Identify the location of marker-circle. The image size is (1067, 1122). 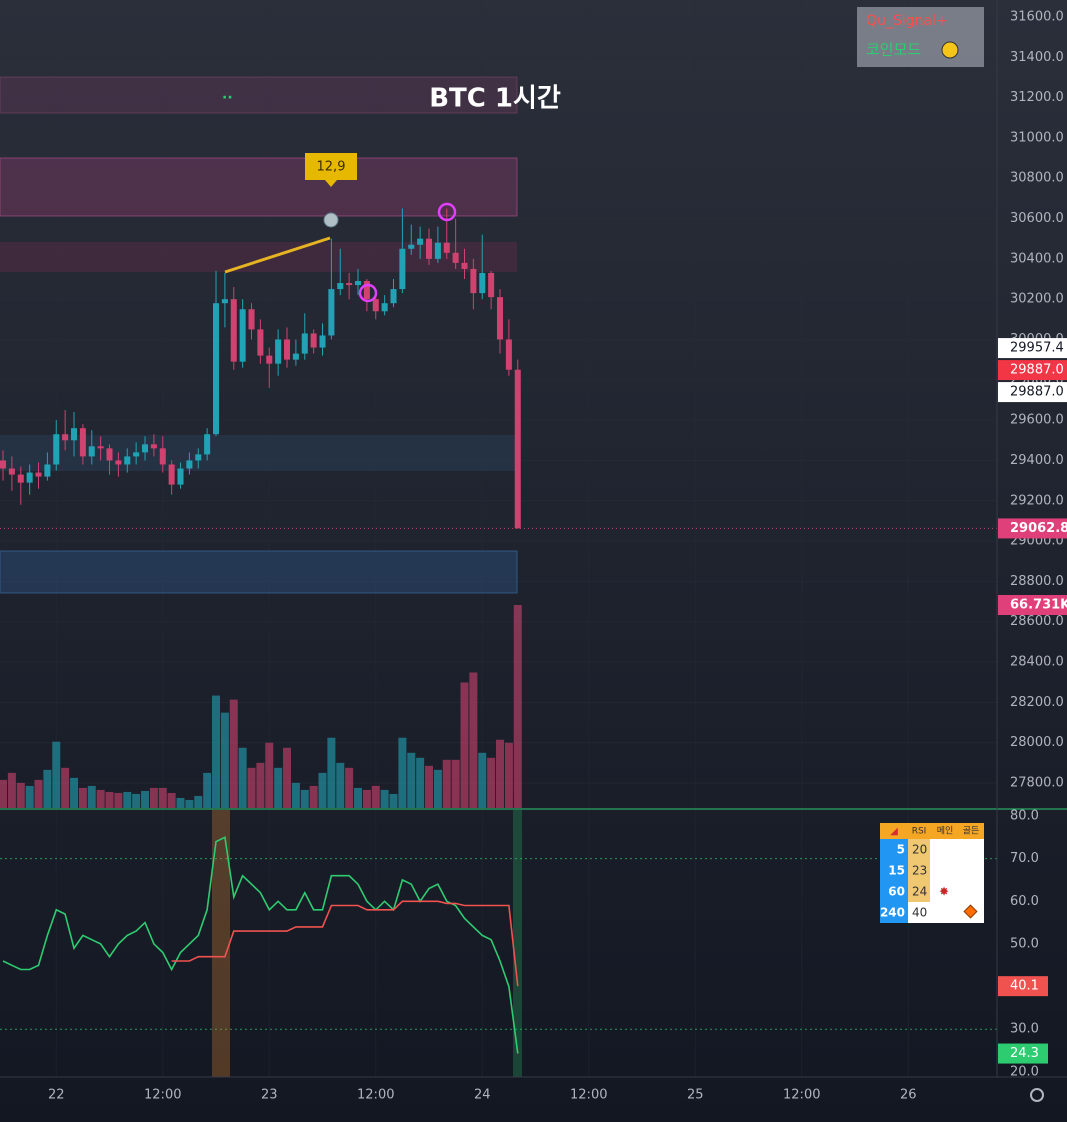
(447, 212).